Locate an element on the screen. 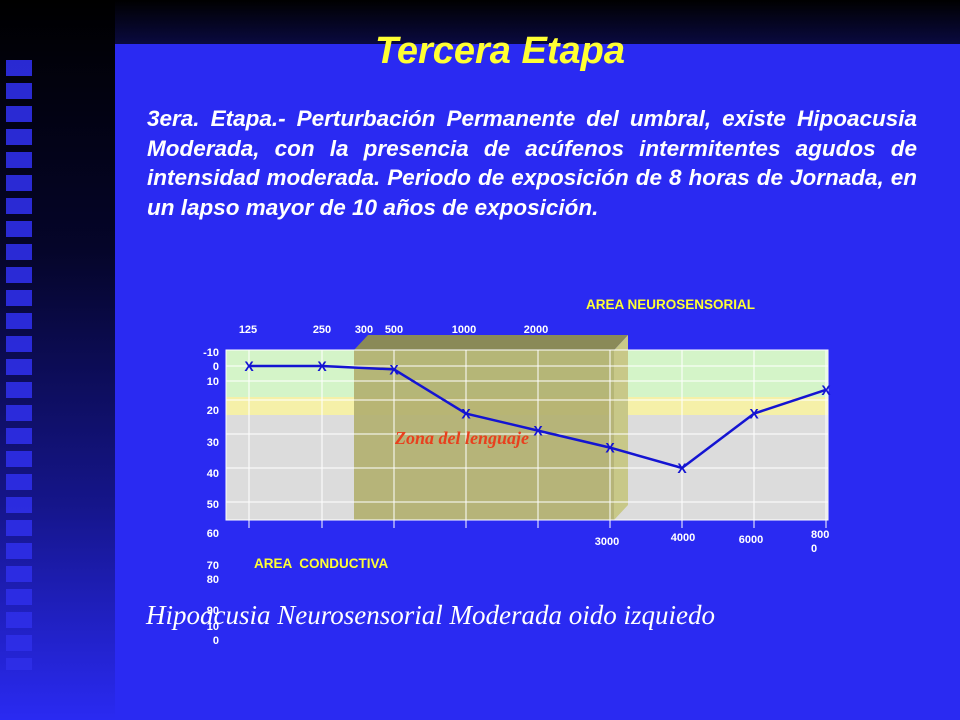  area-neurosensorial-label: AREA NEUROSENSORIAL is located at coordinates (670, 304).